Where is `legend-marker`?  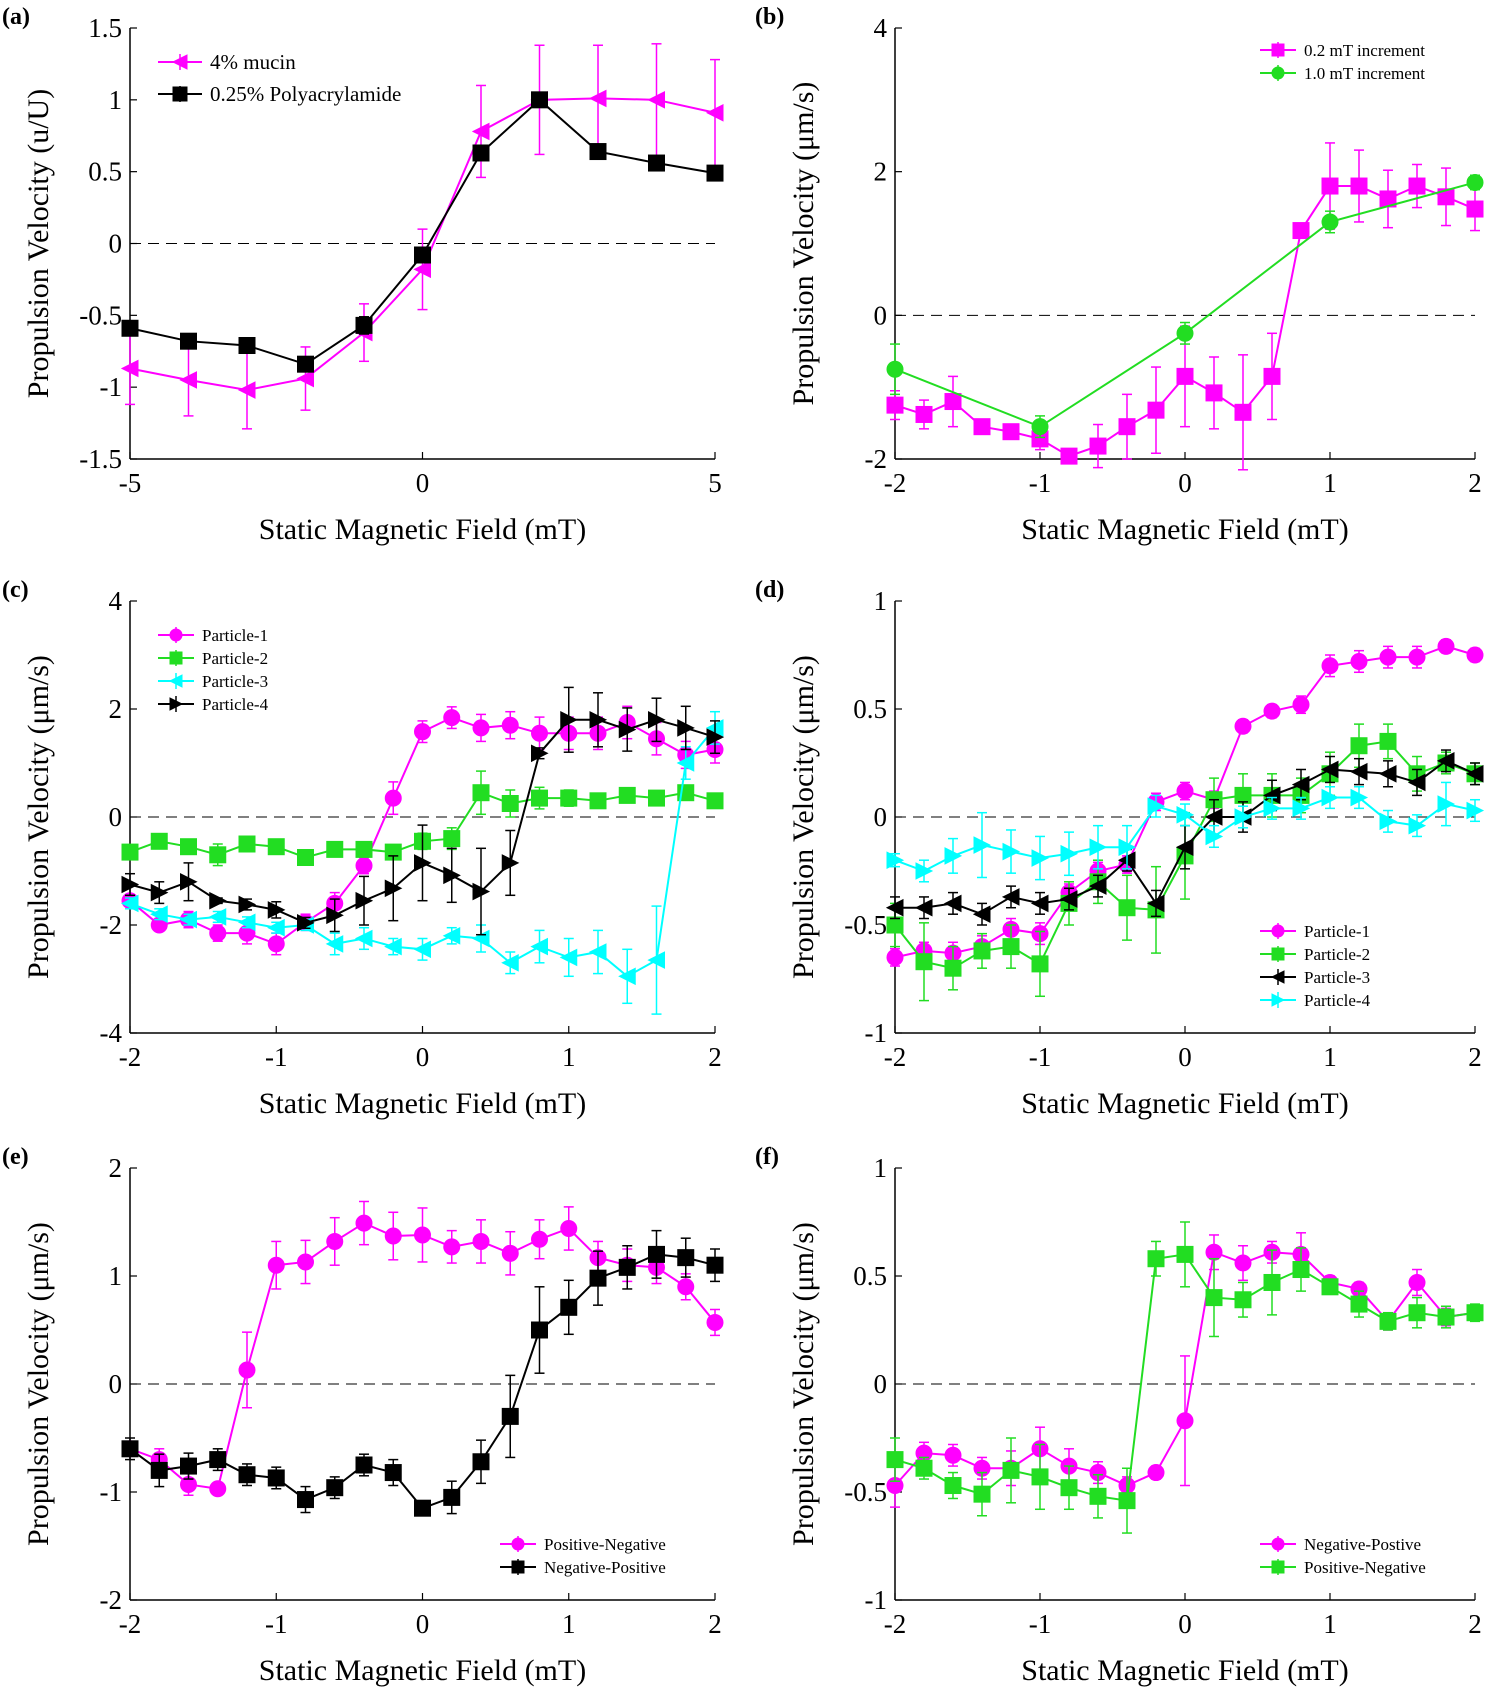
legend-marker is located at coordinates (1278, 1000).